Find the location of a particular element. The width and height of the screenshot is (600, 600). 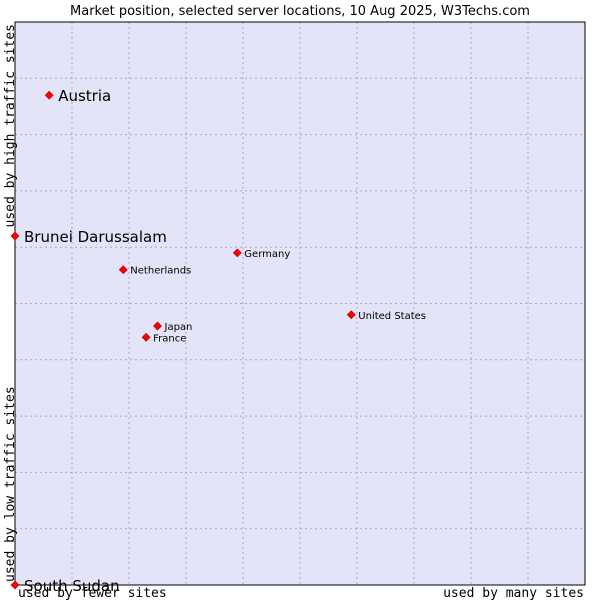

point-label: United States is located at coordinates (392, 316).